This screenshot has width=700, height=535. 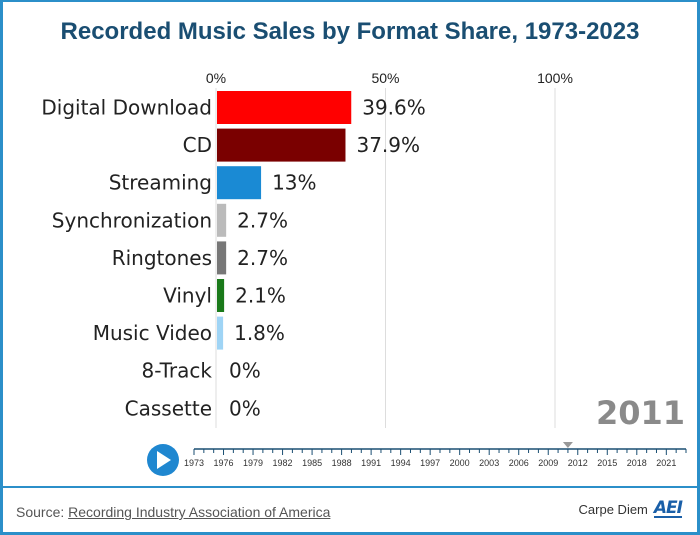 What do you see at coordinates (401, 463) in the screenshot?
I see `timeline-year-label: 1994` at bounding box center [401, 463].